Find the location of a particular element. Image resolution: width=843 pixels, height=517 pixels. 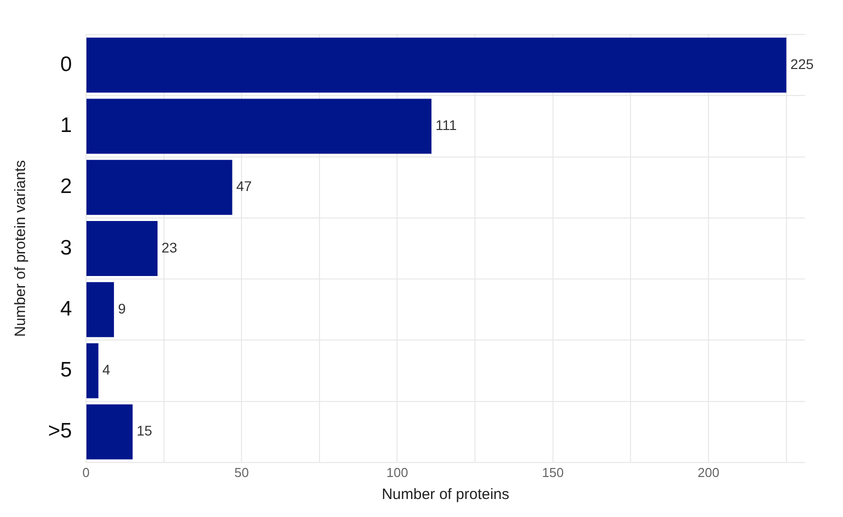

x-tick-label: 50 is located at coordinates (241, 472).